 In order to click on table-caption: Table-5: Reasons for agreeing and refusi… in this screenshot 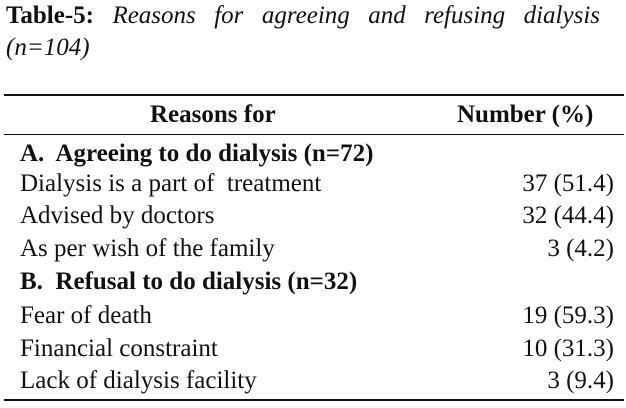, I will do `click(303, 32)`.